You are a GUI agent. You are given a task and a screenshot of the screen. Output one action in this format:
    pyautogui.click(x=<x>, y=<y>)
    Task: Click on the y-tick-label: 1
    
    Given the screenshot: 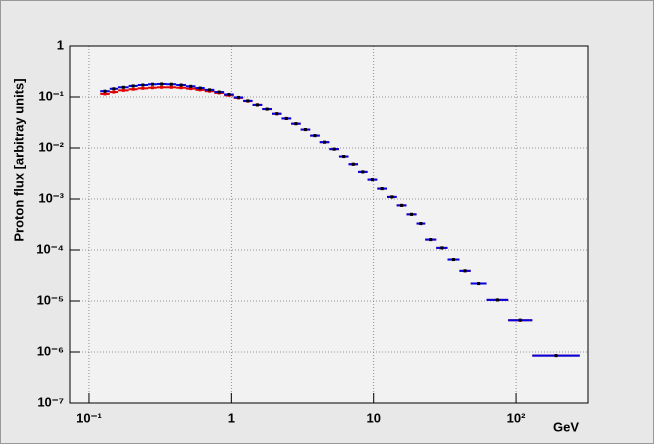 What is the action you would take?
    pyautogui.click(x=60, y=44)
    